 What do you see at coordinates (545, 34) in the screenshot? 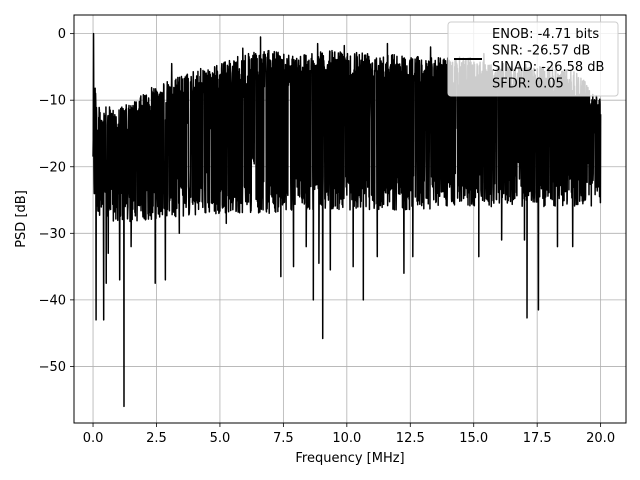
I see `legend-enob: ENOB: -4.71 bits` at bounding box center [545, 34].